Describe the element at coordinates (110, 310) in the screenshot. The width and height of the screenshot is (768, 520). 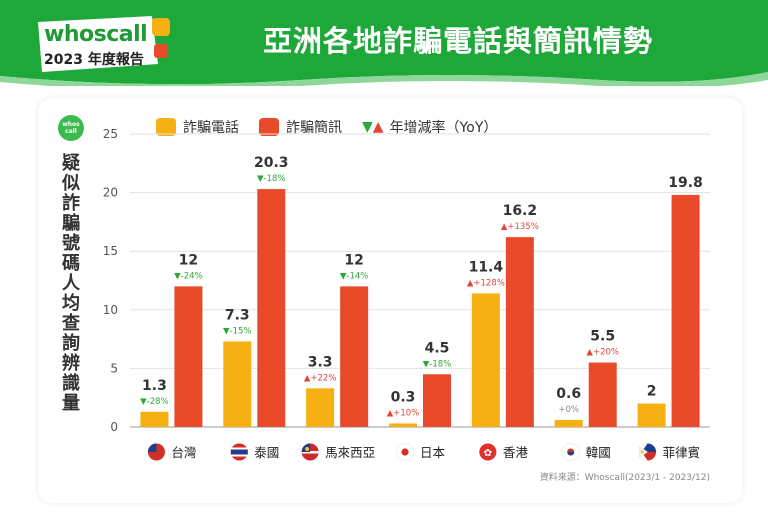
I see `y-tick-label: 10` at that location.